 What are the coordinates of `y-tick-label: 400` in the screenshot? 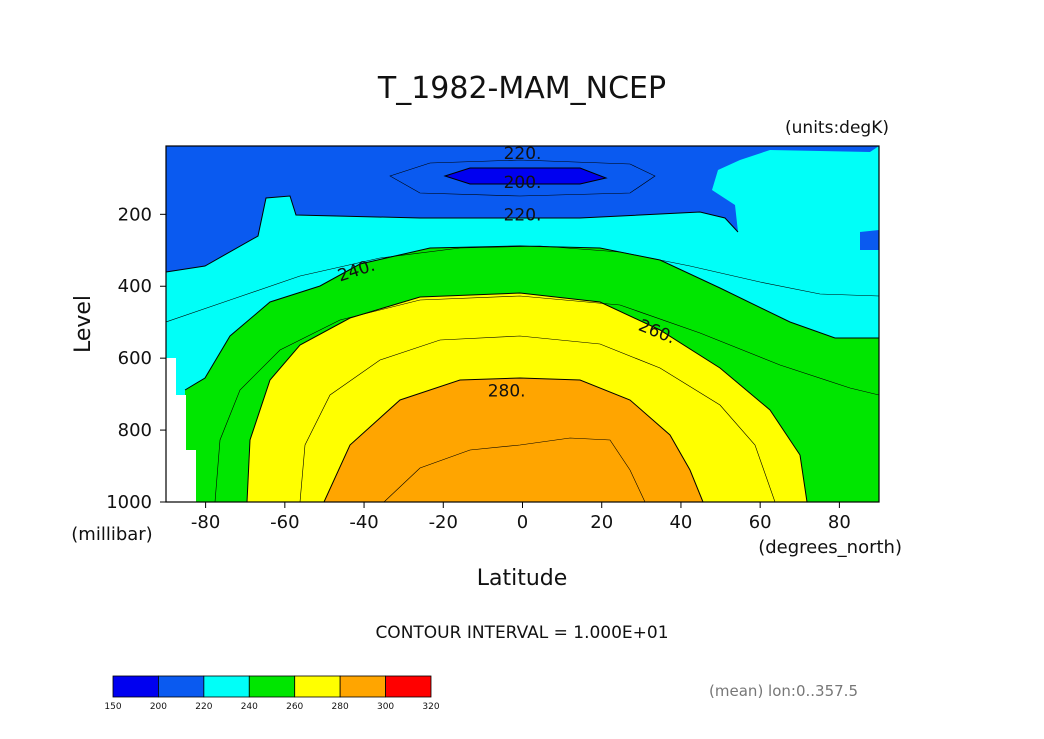 It's located at (135, 286).